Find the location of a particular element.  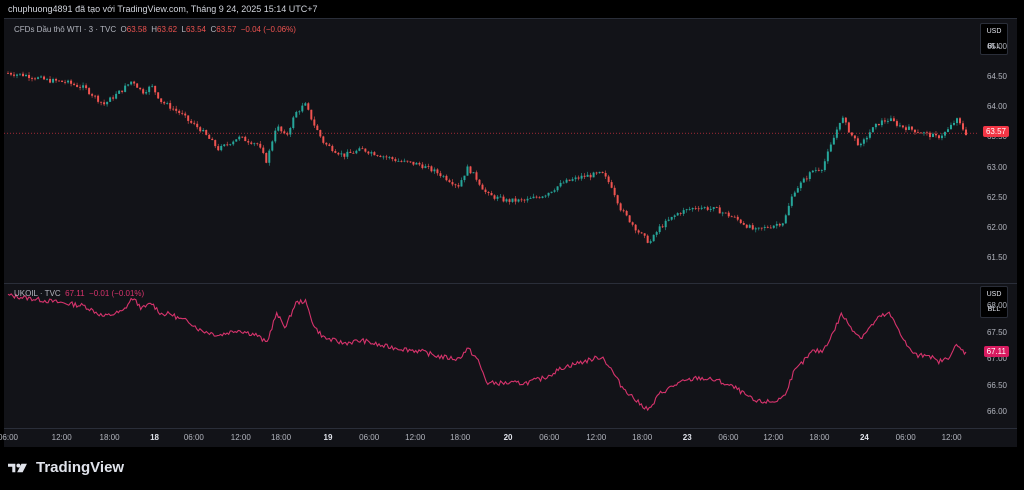

time-tick-0: 06:00 is located at coordinates (9, 437).